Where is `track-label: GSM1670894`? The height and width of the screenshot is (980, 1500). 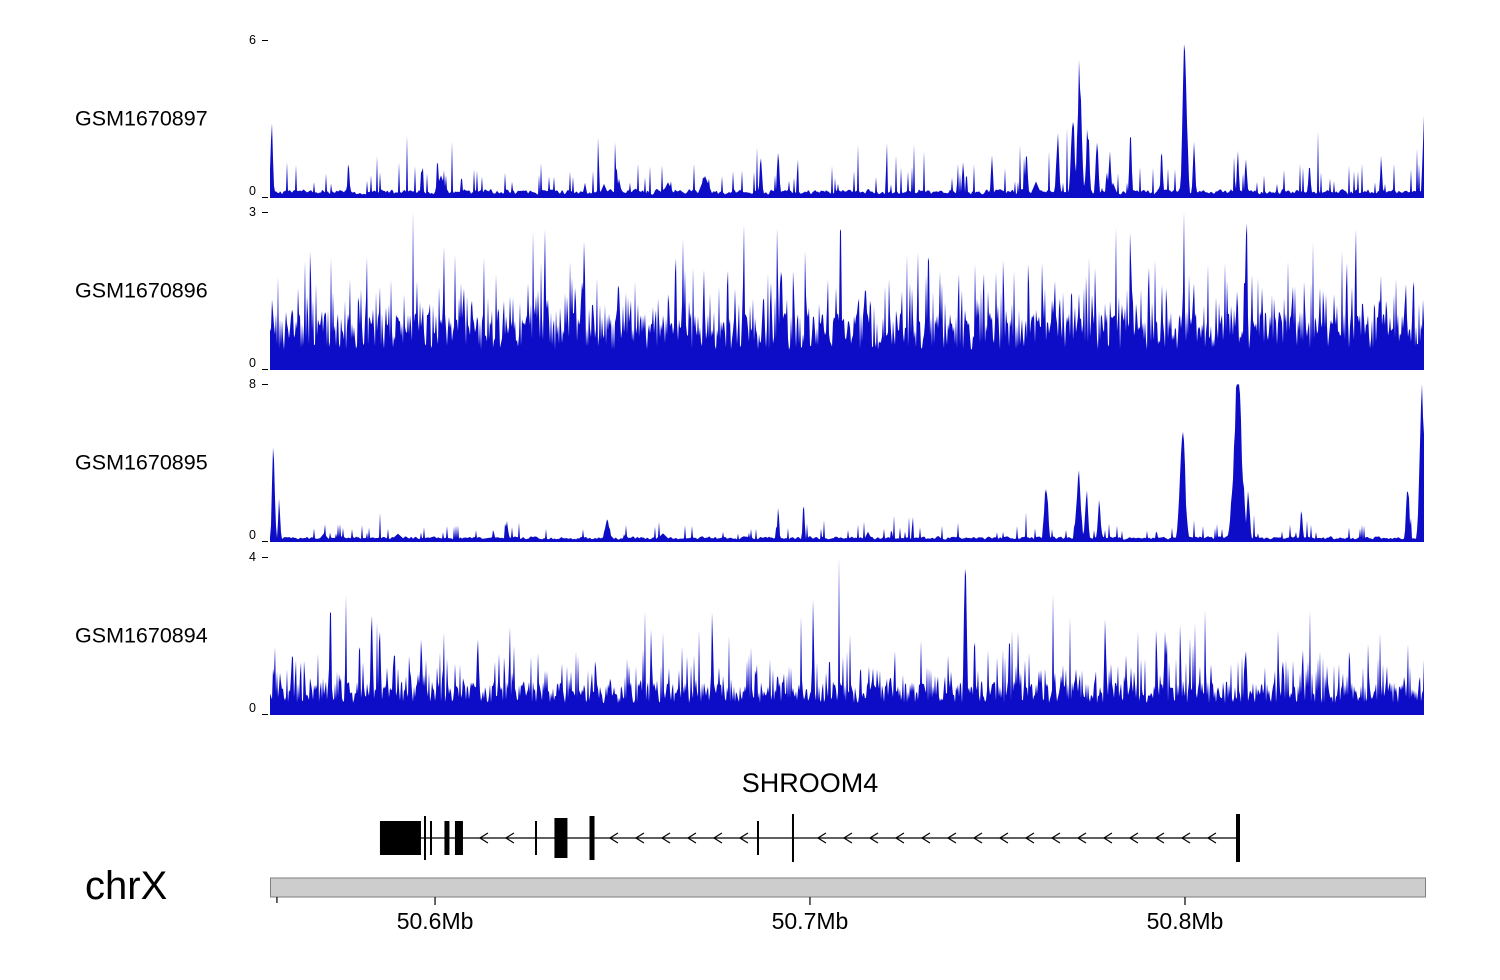
track-label: GSM1670894 is located at coordinates (141, 635).